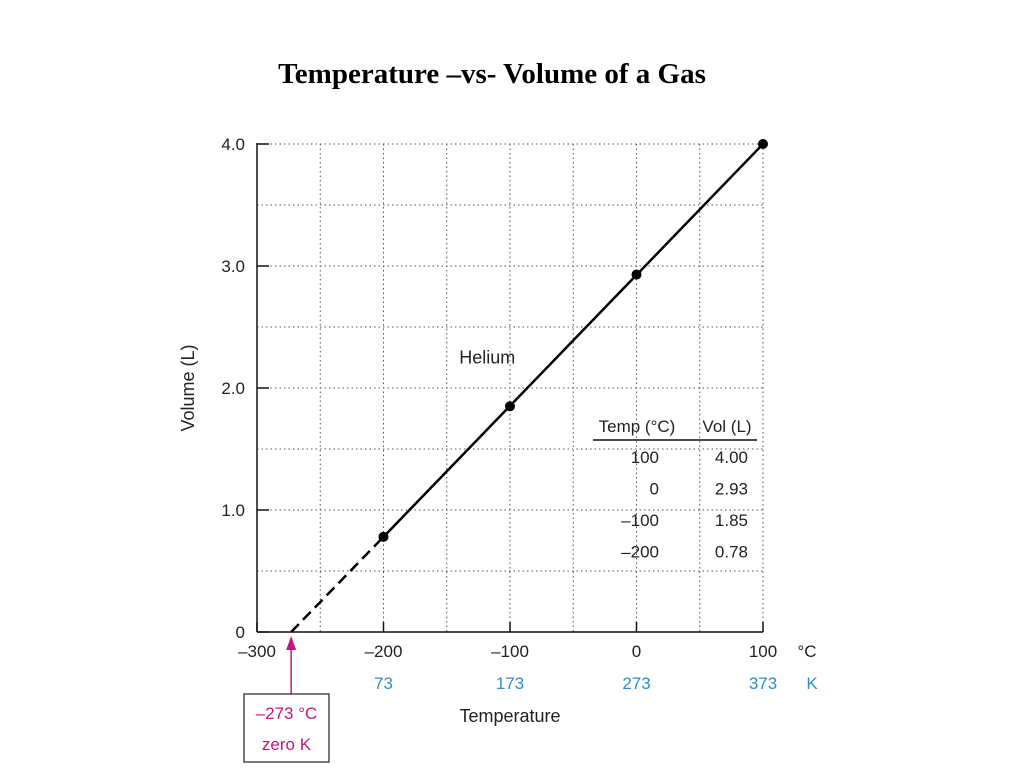  Describe the element at coordinates (731, 552) in the screenshot. I see `table-cell-vol: 0.78` at that location.